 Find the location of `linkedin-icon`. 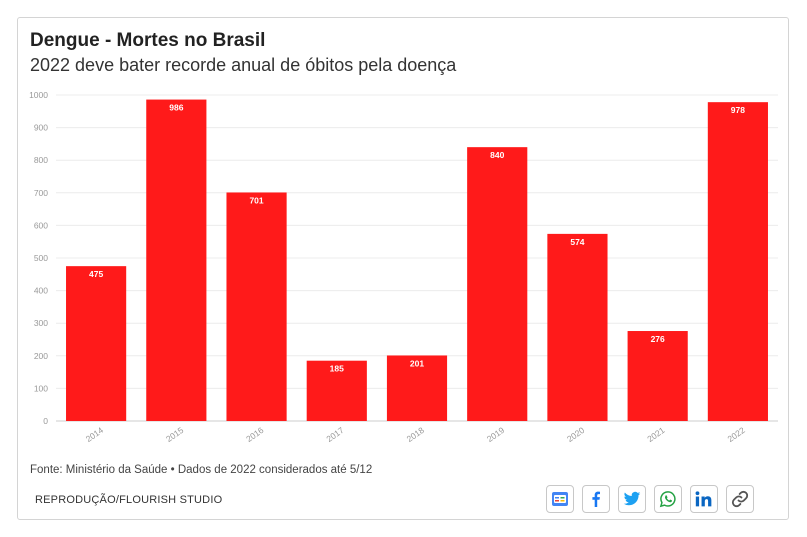

linkedin-icon is located at coordinates (703, 499).